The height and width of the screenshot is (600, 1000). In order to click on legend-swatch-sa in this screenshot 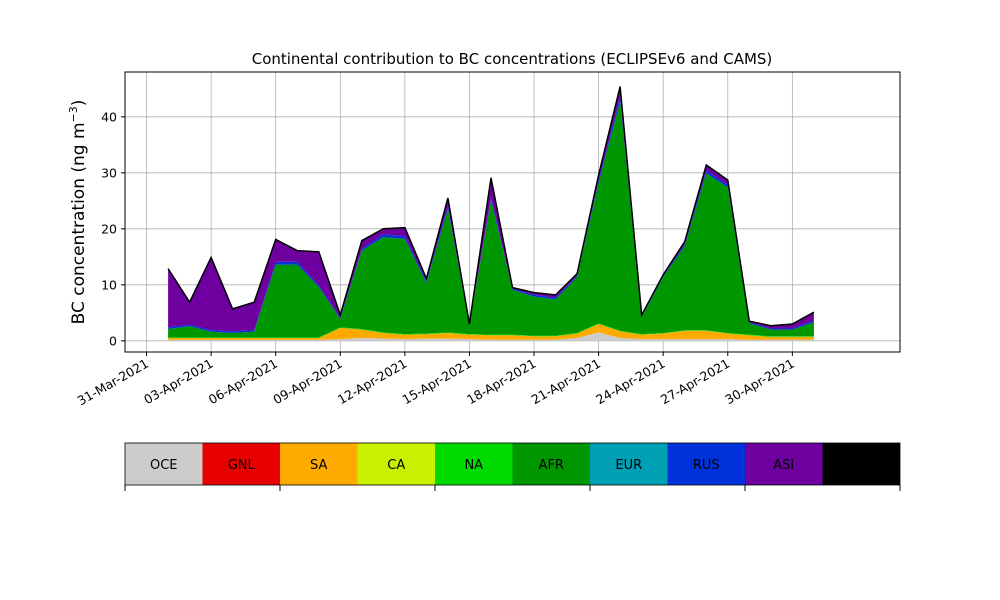, I will do `click(319, 464)`.